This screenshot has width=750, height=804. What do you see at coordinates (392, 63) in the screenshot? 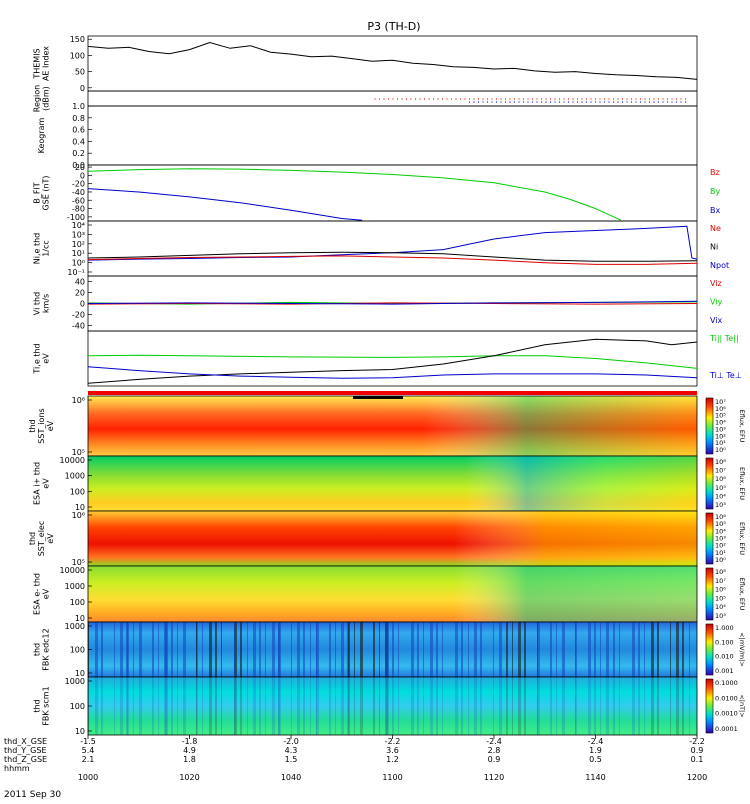
I see `panel-frame-ae` at bounding box center [392, 63].